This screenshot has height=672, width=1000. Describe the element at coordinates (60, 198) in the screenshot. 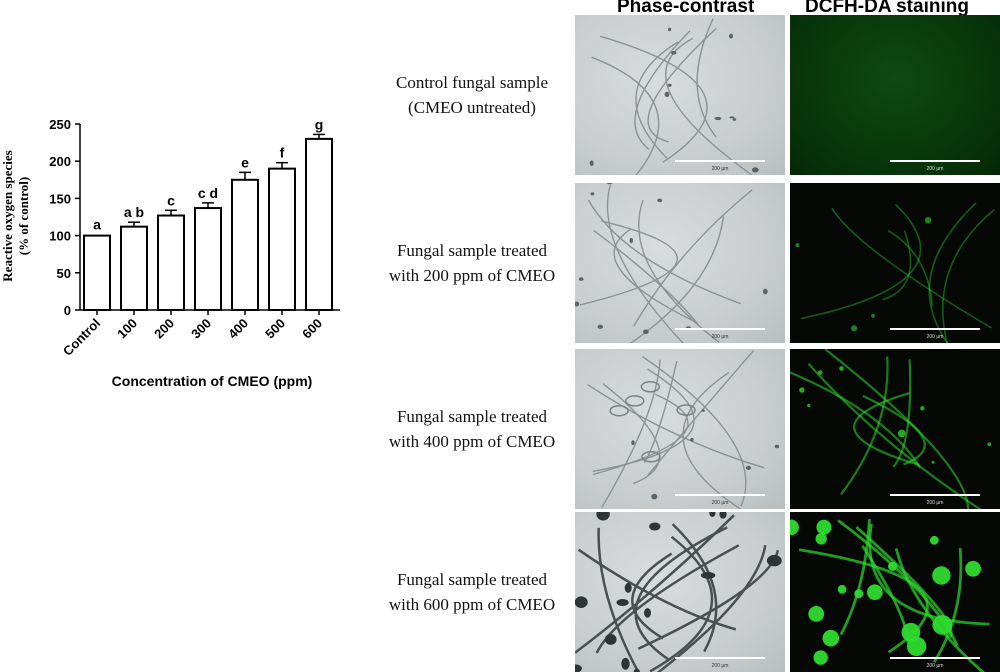

I see `y-tick-label: 150` at that location.